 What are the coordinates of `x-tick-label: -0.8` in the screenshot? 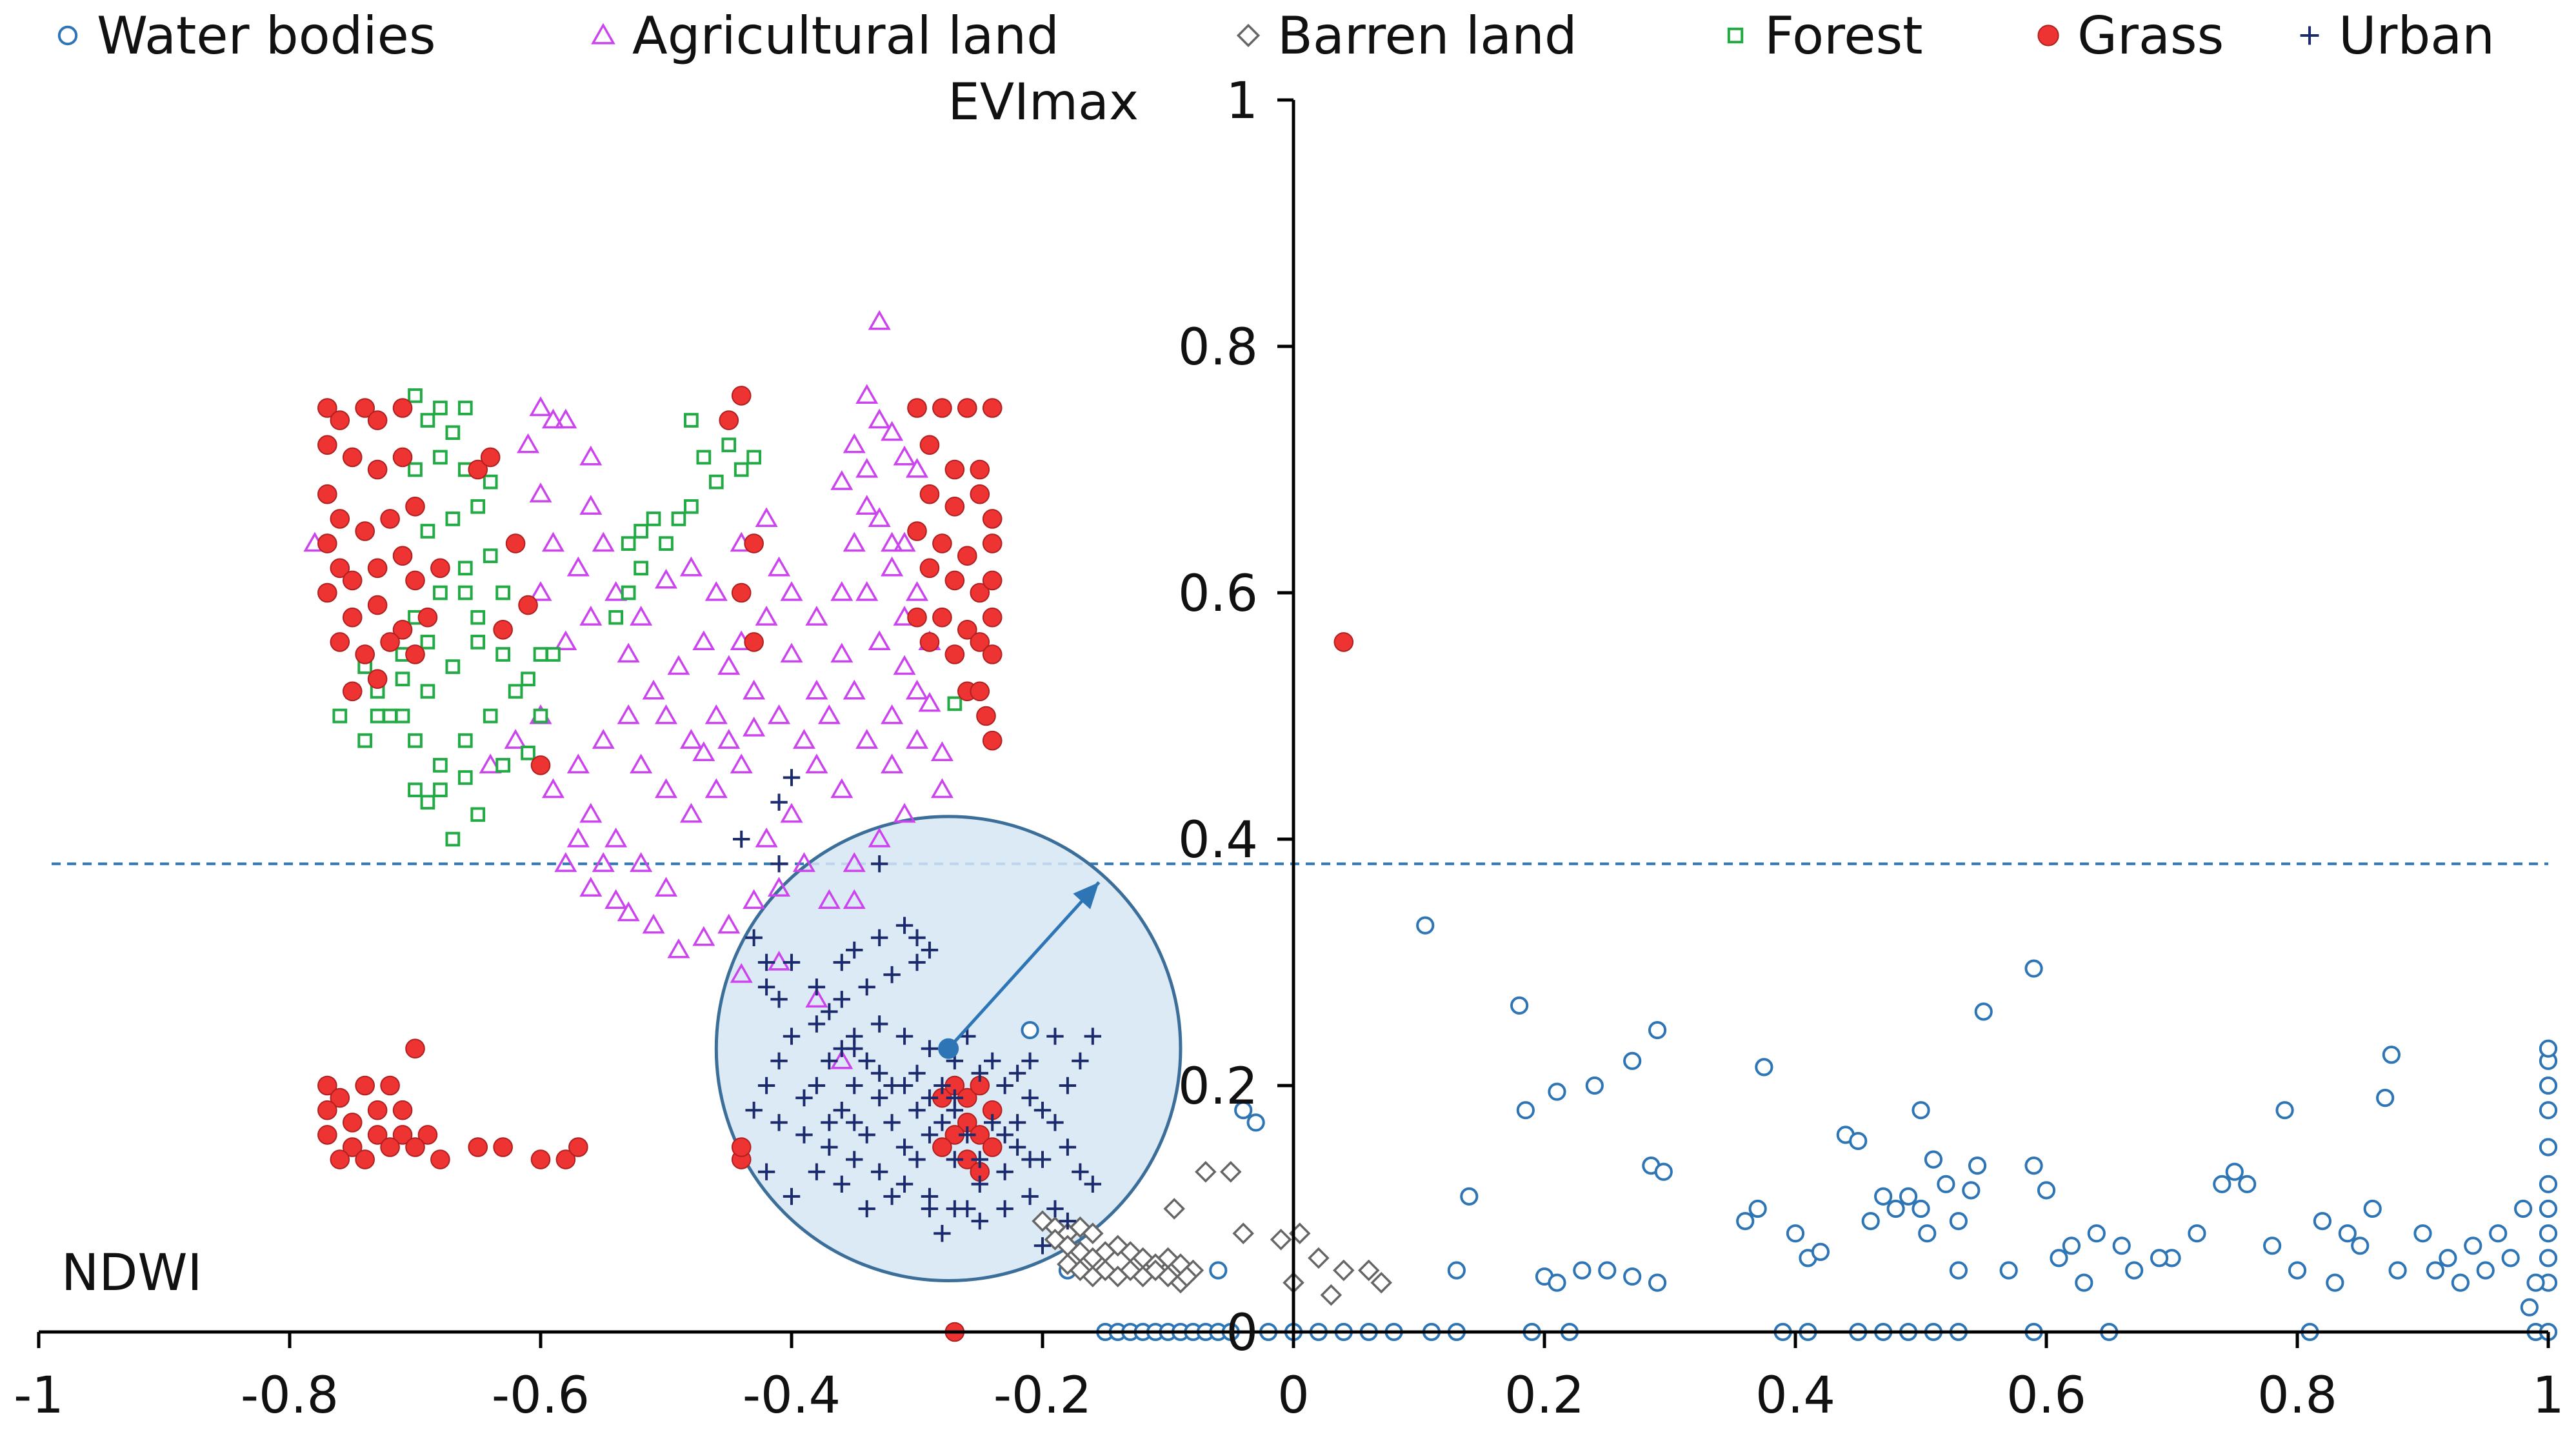 It's located at (290, 1396).